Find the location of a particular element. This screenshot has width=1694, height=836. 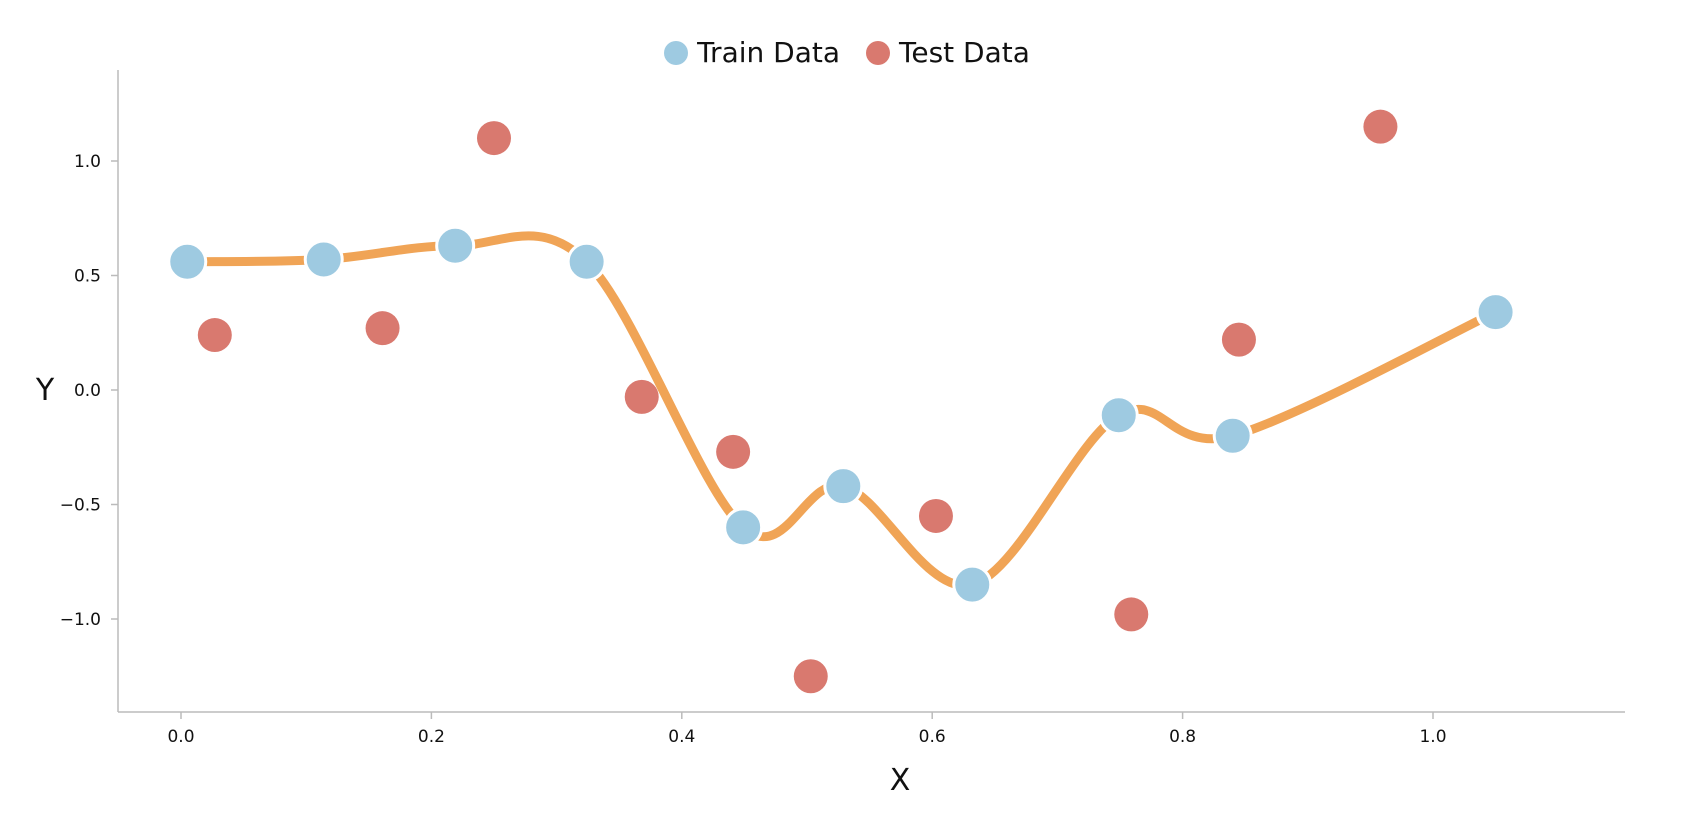

x-tick-label: 0.2 is located at coordinates (431, 737).